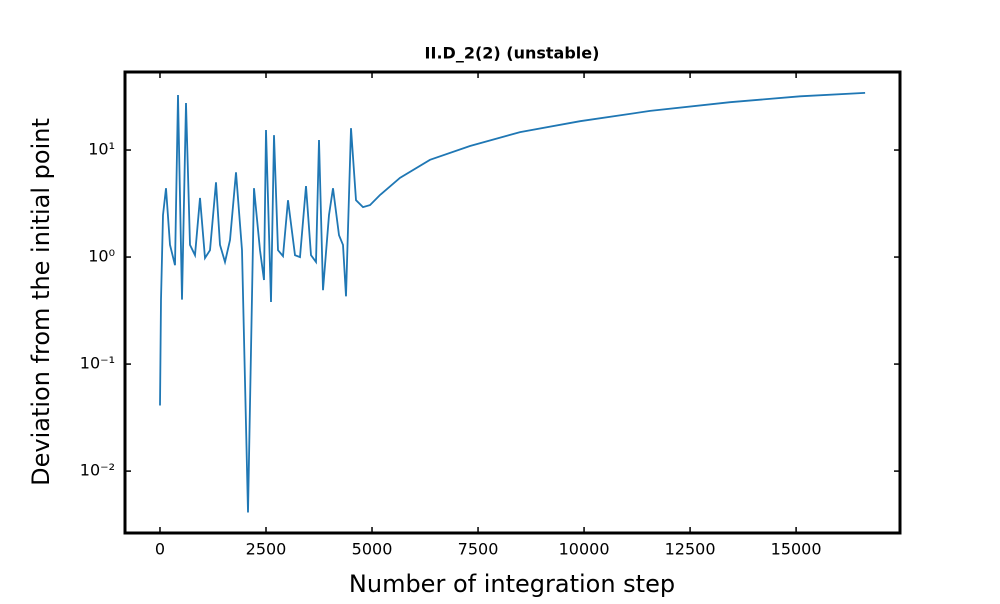 This screenshot has height=604, width=1000. I want to click on x-tick-label: 0, so click(160, 549).